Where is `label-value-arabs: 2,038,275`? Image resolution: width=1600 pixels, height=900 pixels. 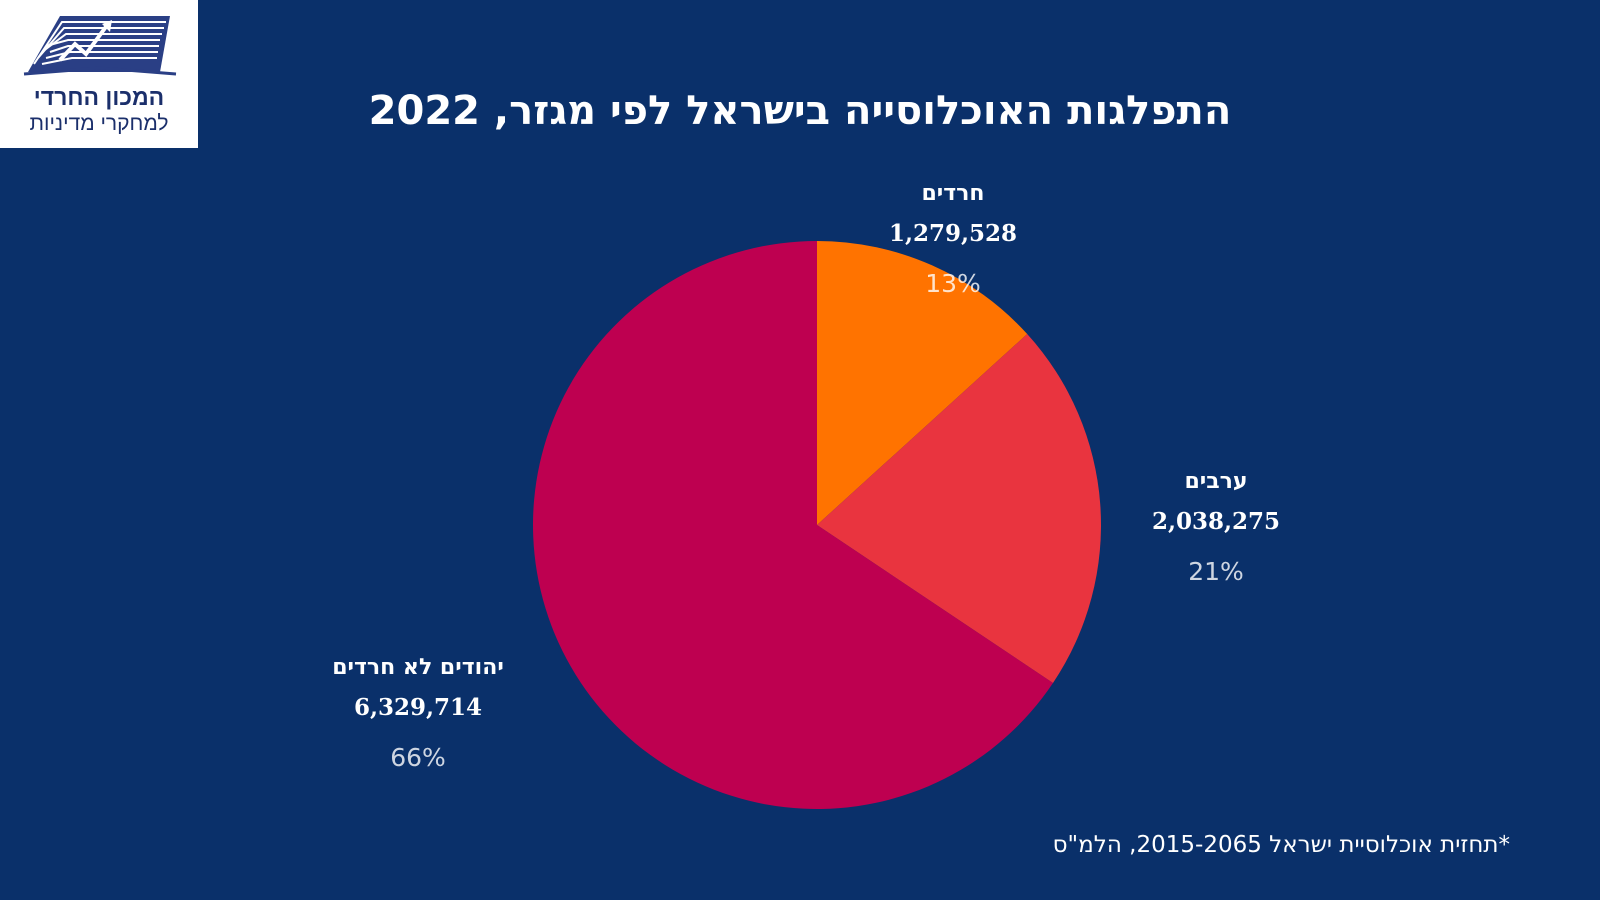
label-value-arabs: 2,038,275 is located at coordinates (1216, 521).